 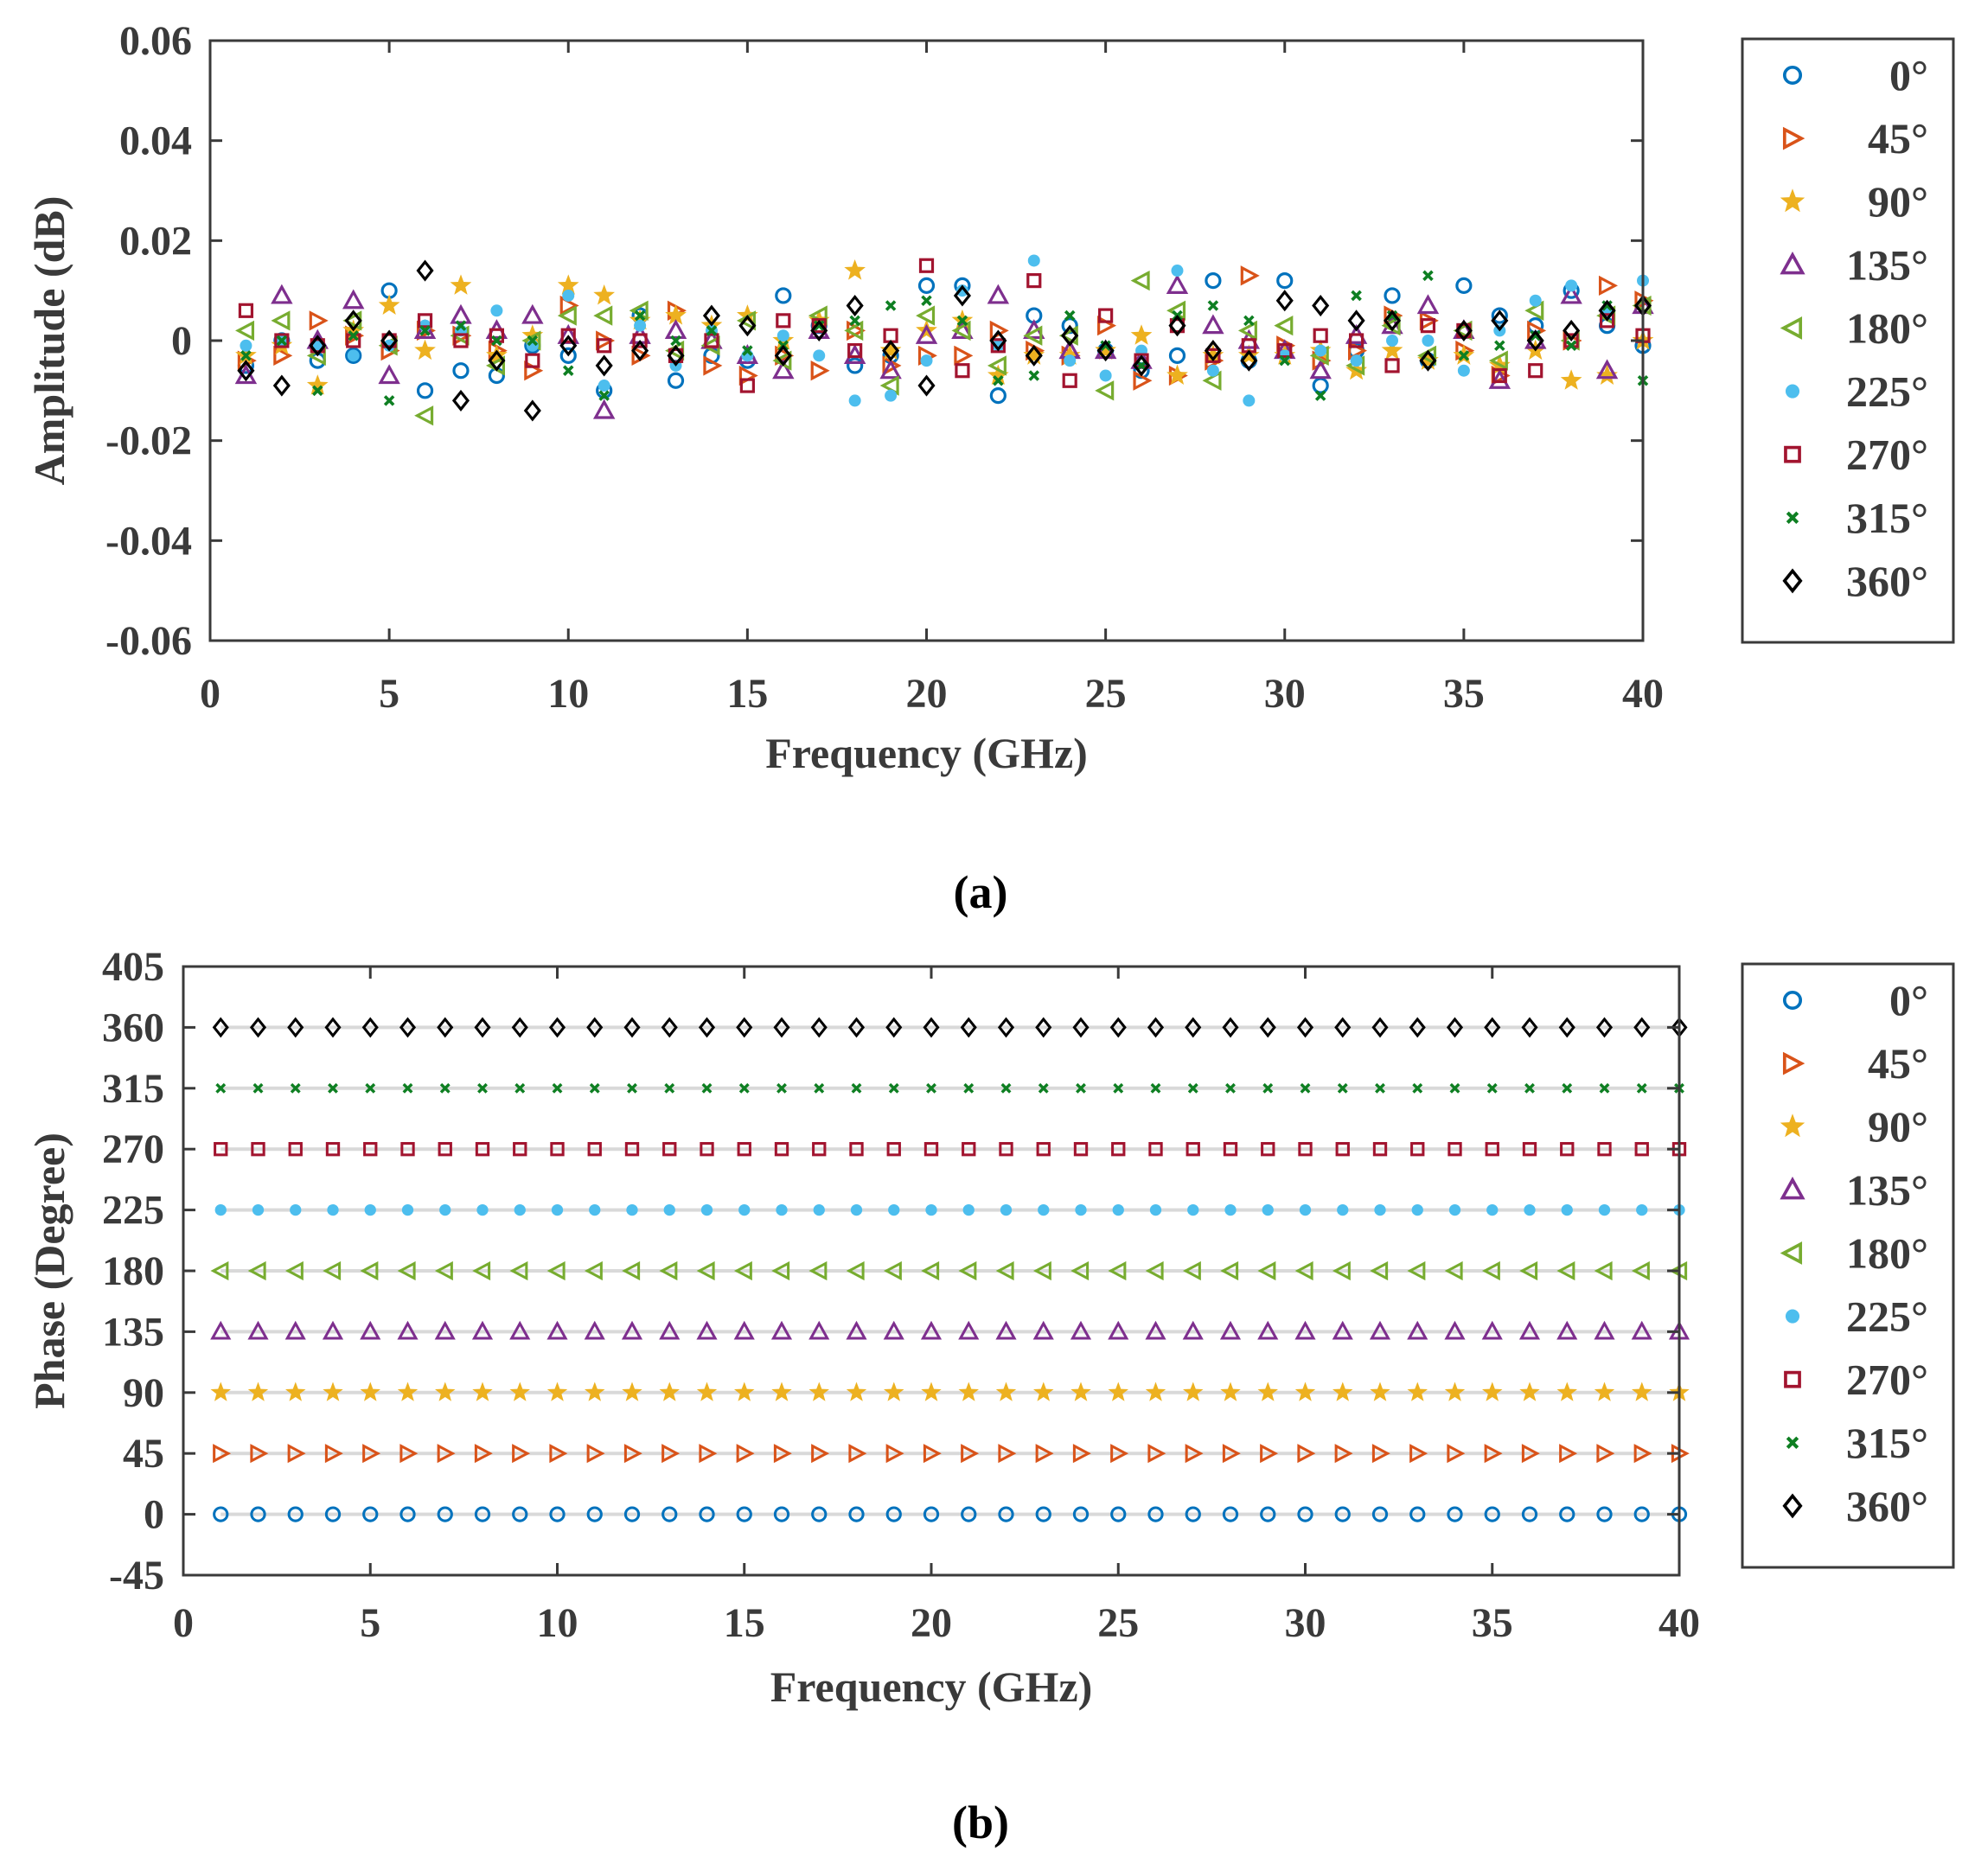 I want to click on series-180deg, so click(x=949, y=1270).